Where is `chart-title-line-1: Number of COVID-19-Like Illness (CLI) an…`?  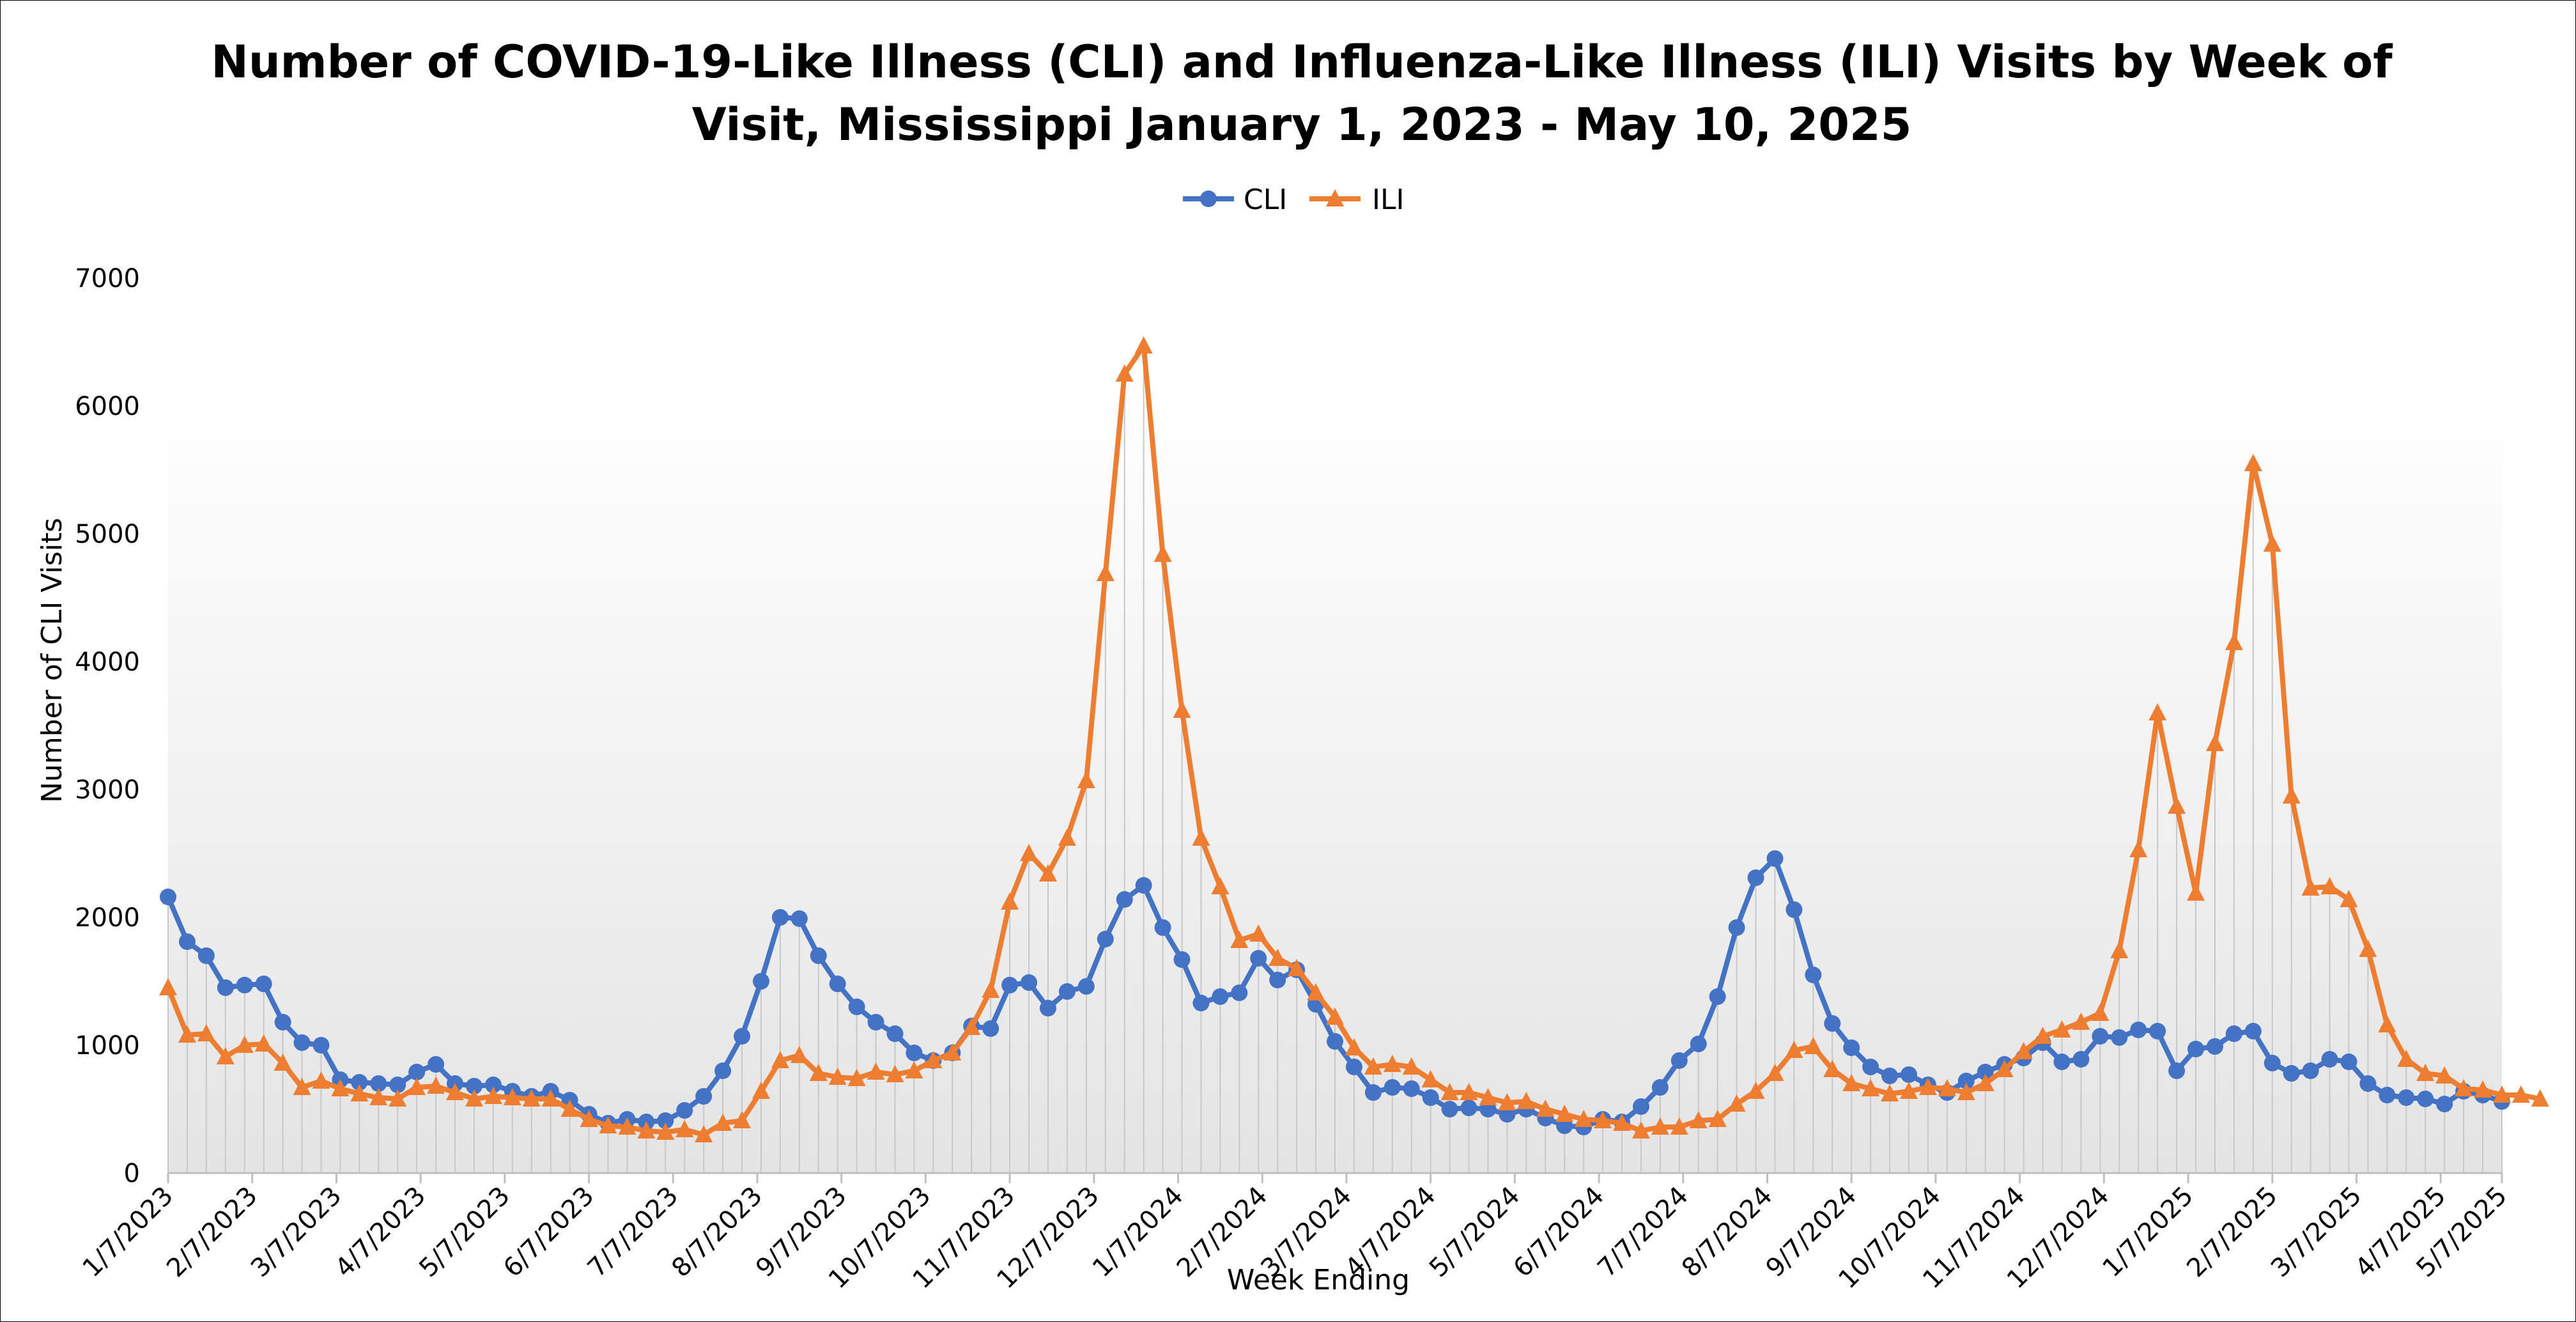
chart-title-line-1: Number of COVID-19-Like Illness (CLI) an… is located at coordinates (1302, 62).